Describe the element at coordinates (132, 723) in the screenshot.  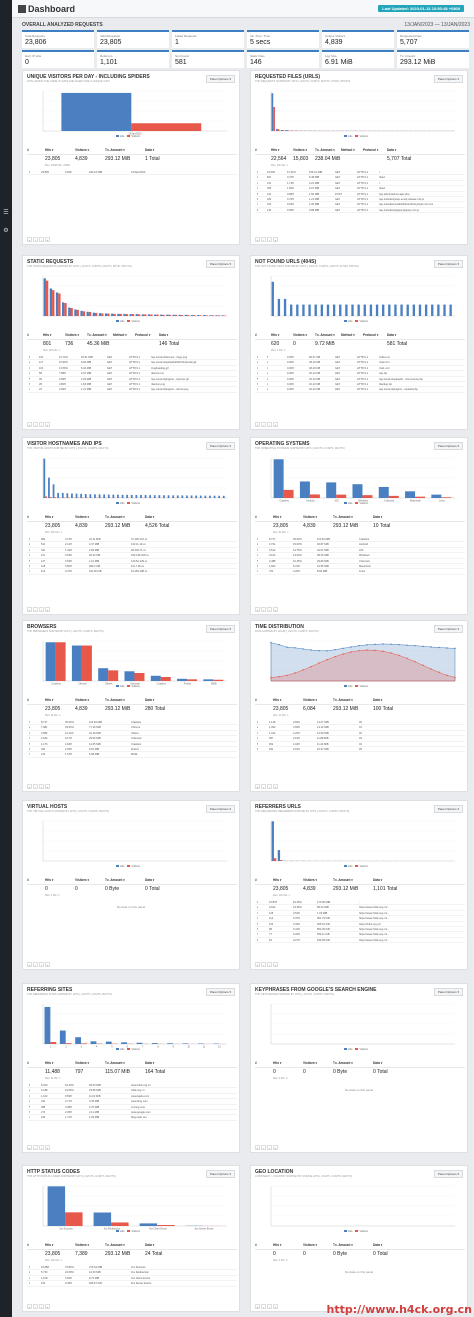
I see `table-row: 1 8,717 36.62% 110.94 MiB Crawlers` at that location.